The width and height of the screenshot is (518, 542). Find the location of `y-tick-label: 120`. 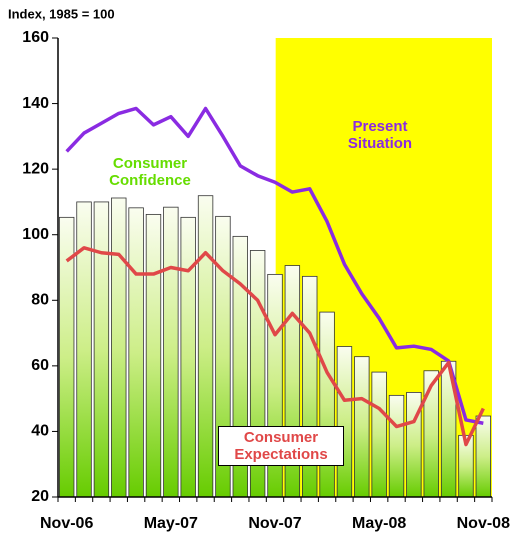

y-tick-label: 120 is located at coordinates (35, 168).